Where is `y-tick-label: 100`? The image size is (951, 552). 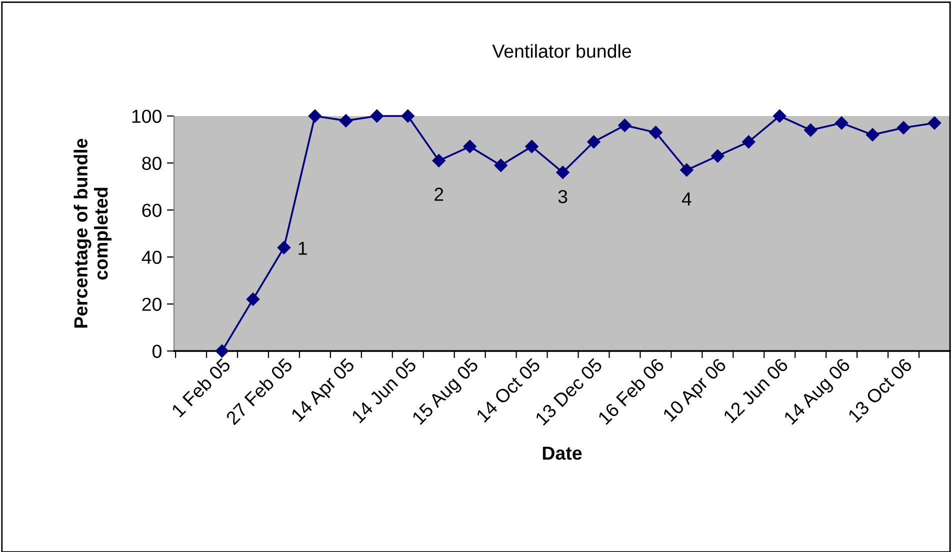 y-tick-label: 100 is located at coordinates (147, 116).